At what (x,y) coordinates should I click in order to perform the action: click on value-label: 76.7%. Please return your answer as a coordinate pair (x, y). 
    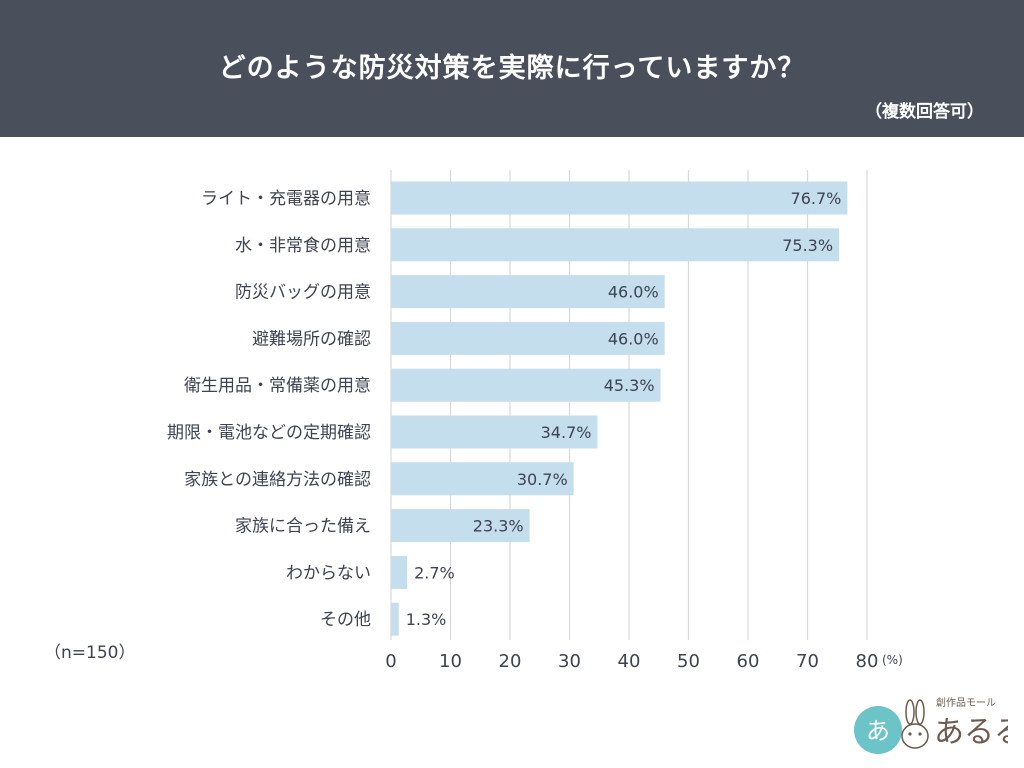
    Looking at the image, I should click on (816, 198).